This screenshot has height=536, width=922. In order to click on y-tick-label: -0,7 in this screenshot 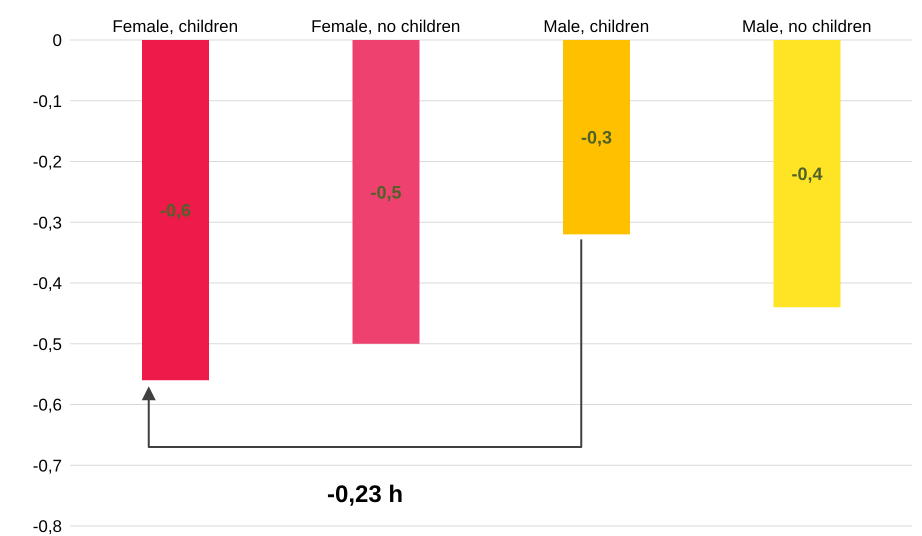, I will do `click(47, 466)`.